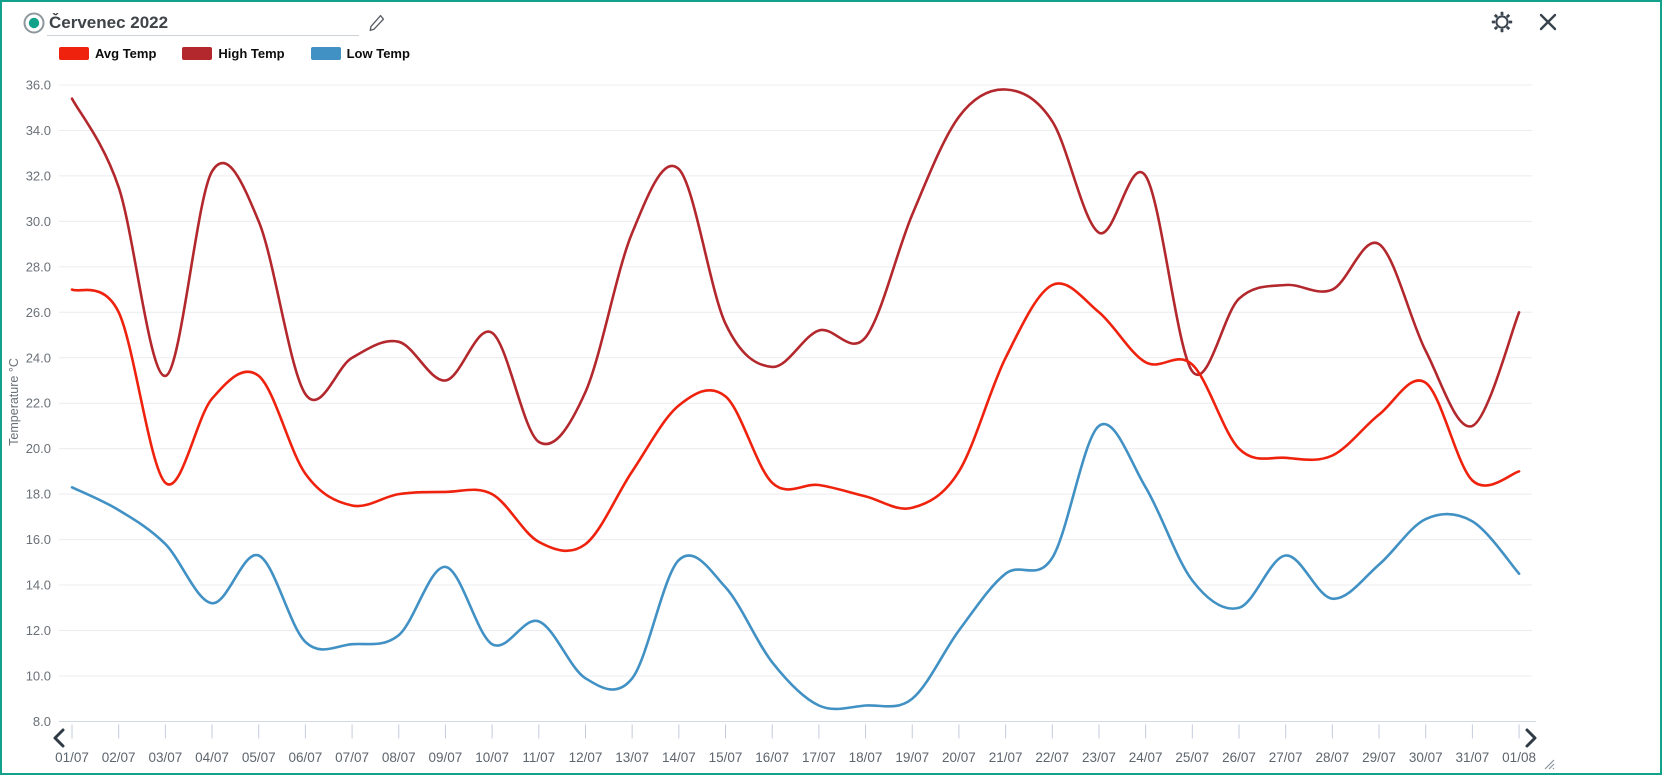 This screenshot has width=1662, height=775. I want to click on svg-text: 17/07, so click(819, 757).